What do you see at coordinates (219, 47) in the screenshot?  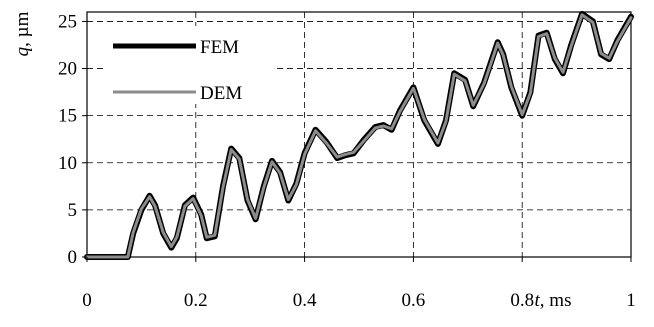 I see `legend-label-fem: FEM` at bounding box center [219, 47].